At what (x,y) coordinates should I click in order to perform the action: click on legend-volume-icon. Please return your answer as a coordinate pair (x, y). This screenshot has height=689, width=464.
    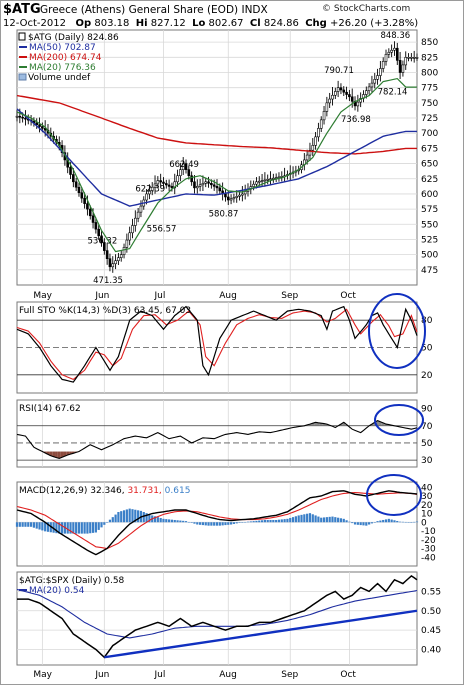
    Looking at the image, I should click on (22, 77).